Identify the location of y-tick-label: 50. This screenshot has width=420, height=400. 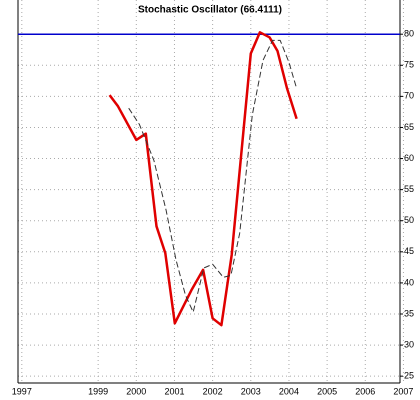
(409, 220).